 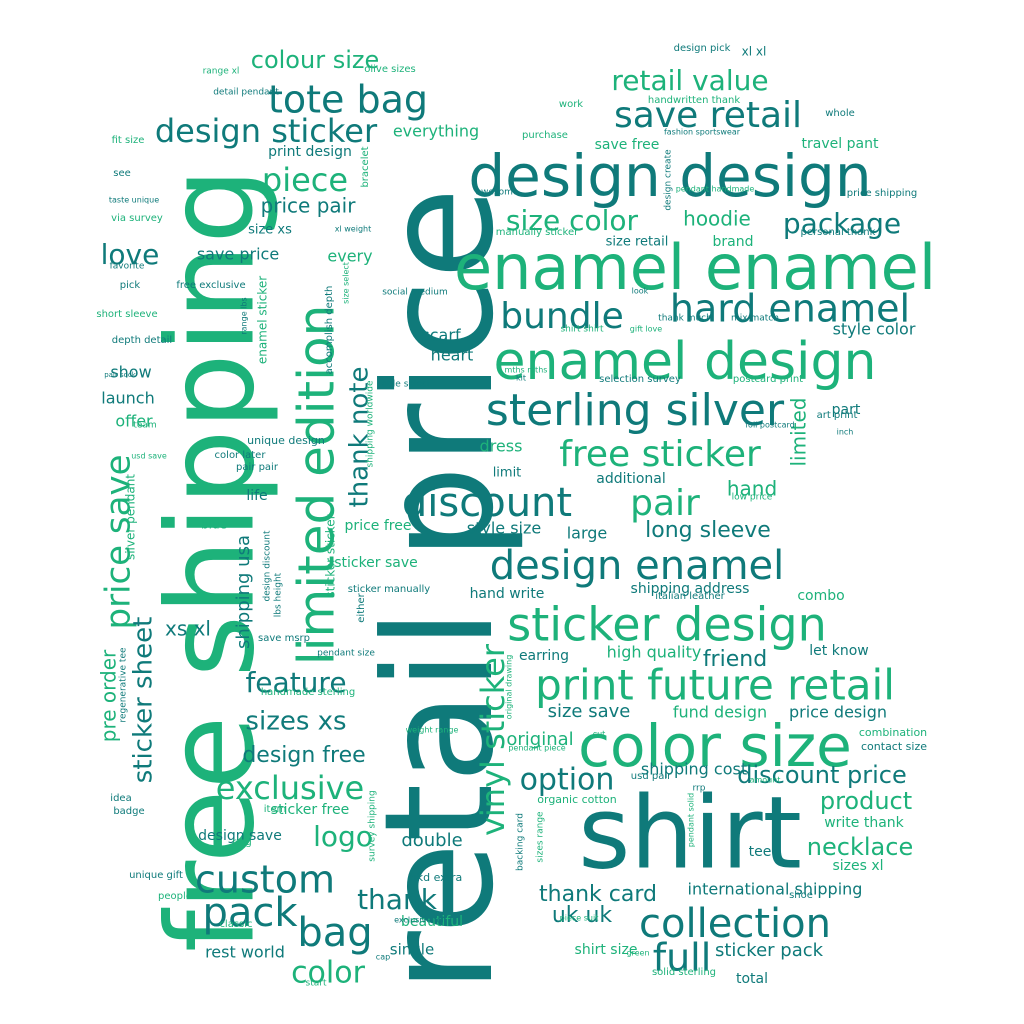 What do you see at coordinates (640, 379) in the screenshot?
I see `word-selection-survey: selection survey` at bounding box center [640, 379].